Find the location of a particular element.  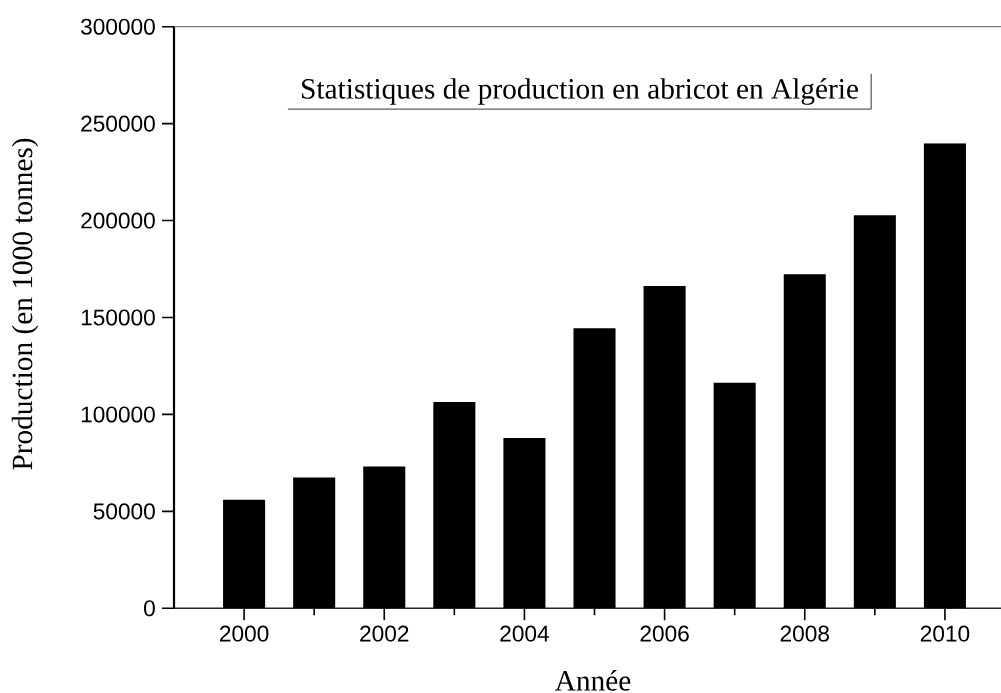

y-tick-label: 100000 is located at coordinates (118, 414).